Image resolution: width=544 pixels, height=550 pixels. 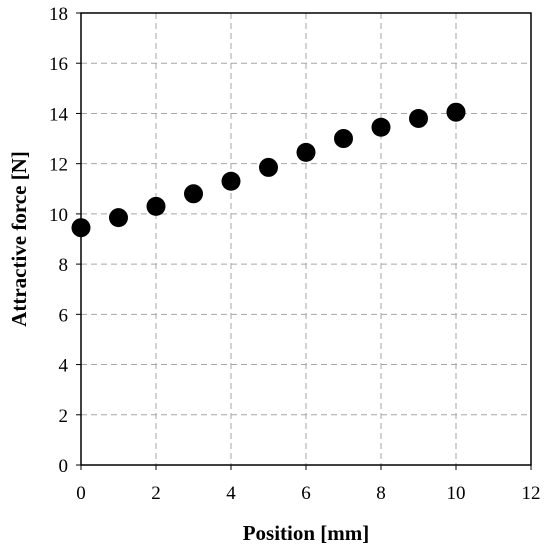 I want to click on x-tick-label: 0, so click(x=81, y=493).